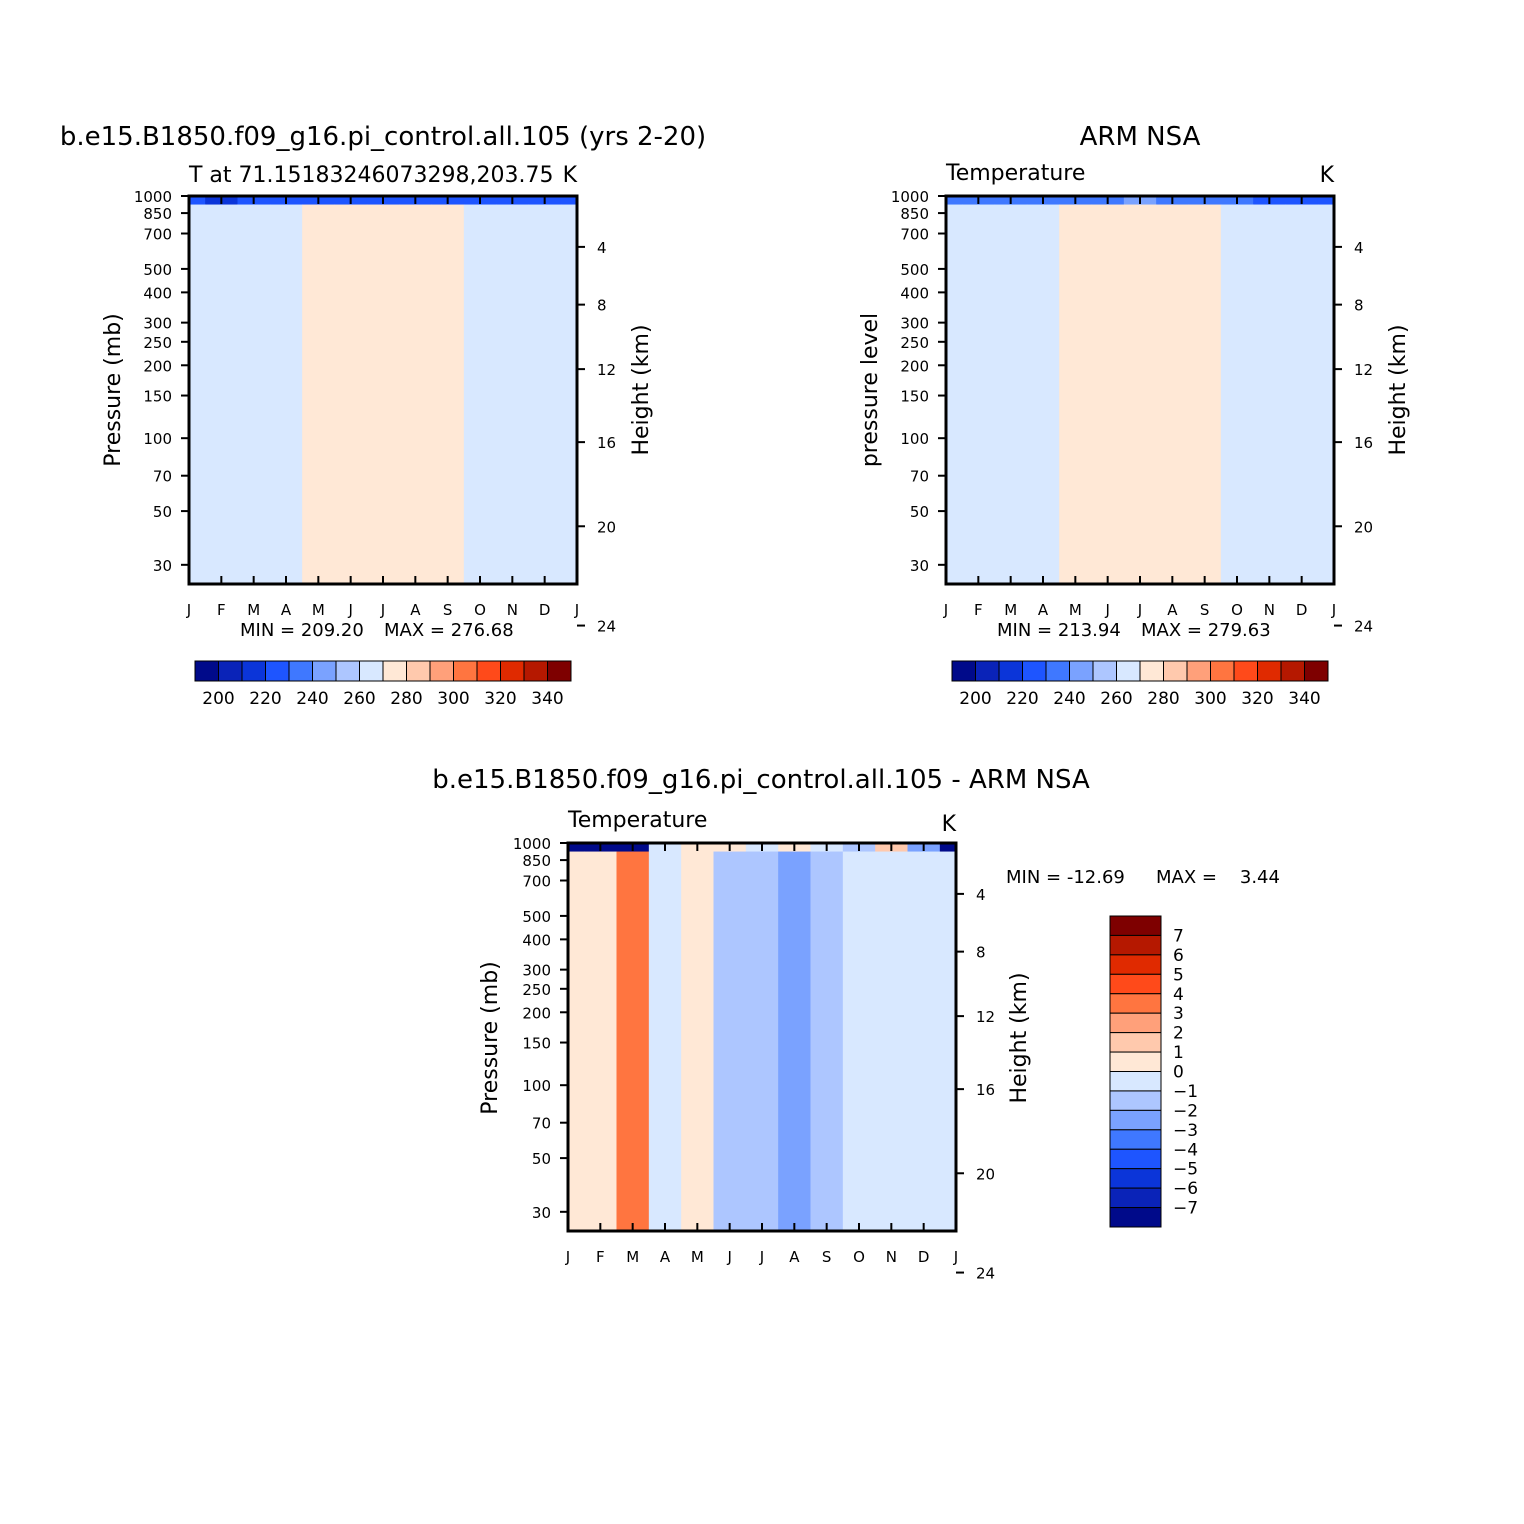 This screenshot has width=1524, height=1524. What do you see at coordinates (1140, 390) in the screenshot?
I see `obs-contour-fill` at bounding box center [1140, 390].